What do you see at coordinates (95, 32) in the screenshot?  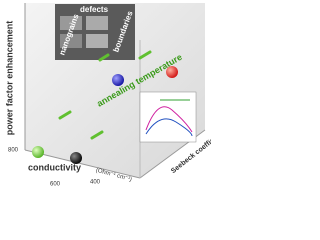 I see `micrograph-panel` at bounding box center [95, 32].